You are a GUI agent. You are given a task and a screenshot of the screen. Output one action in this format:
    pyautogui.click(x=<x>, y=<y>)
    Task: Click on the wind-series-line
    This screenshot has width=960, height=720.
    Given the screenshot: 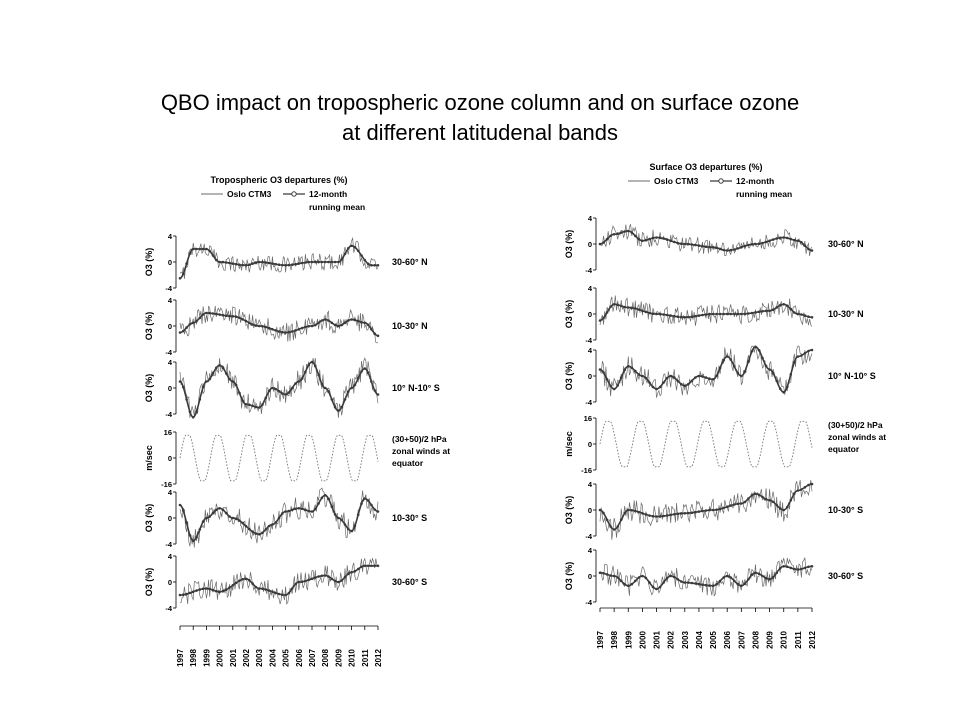 What is the action you would take?
    pyautogui.click(x=706, y=444)
    